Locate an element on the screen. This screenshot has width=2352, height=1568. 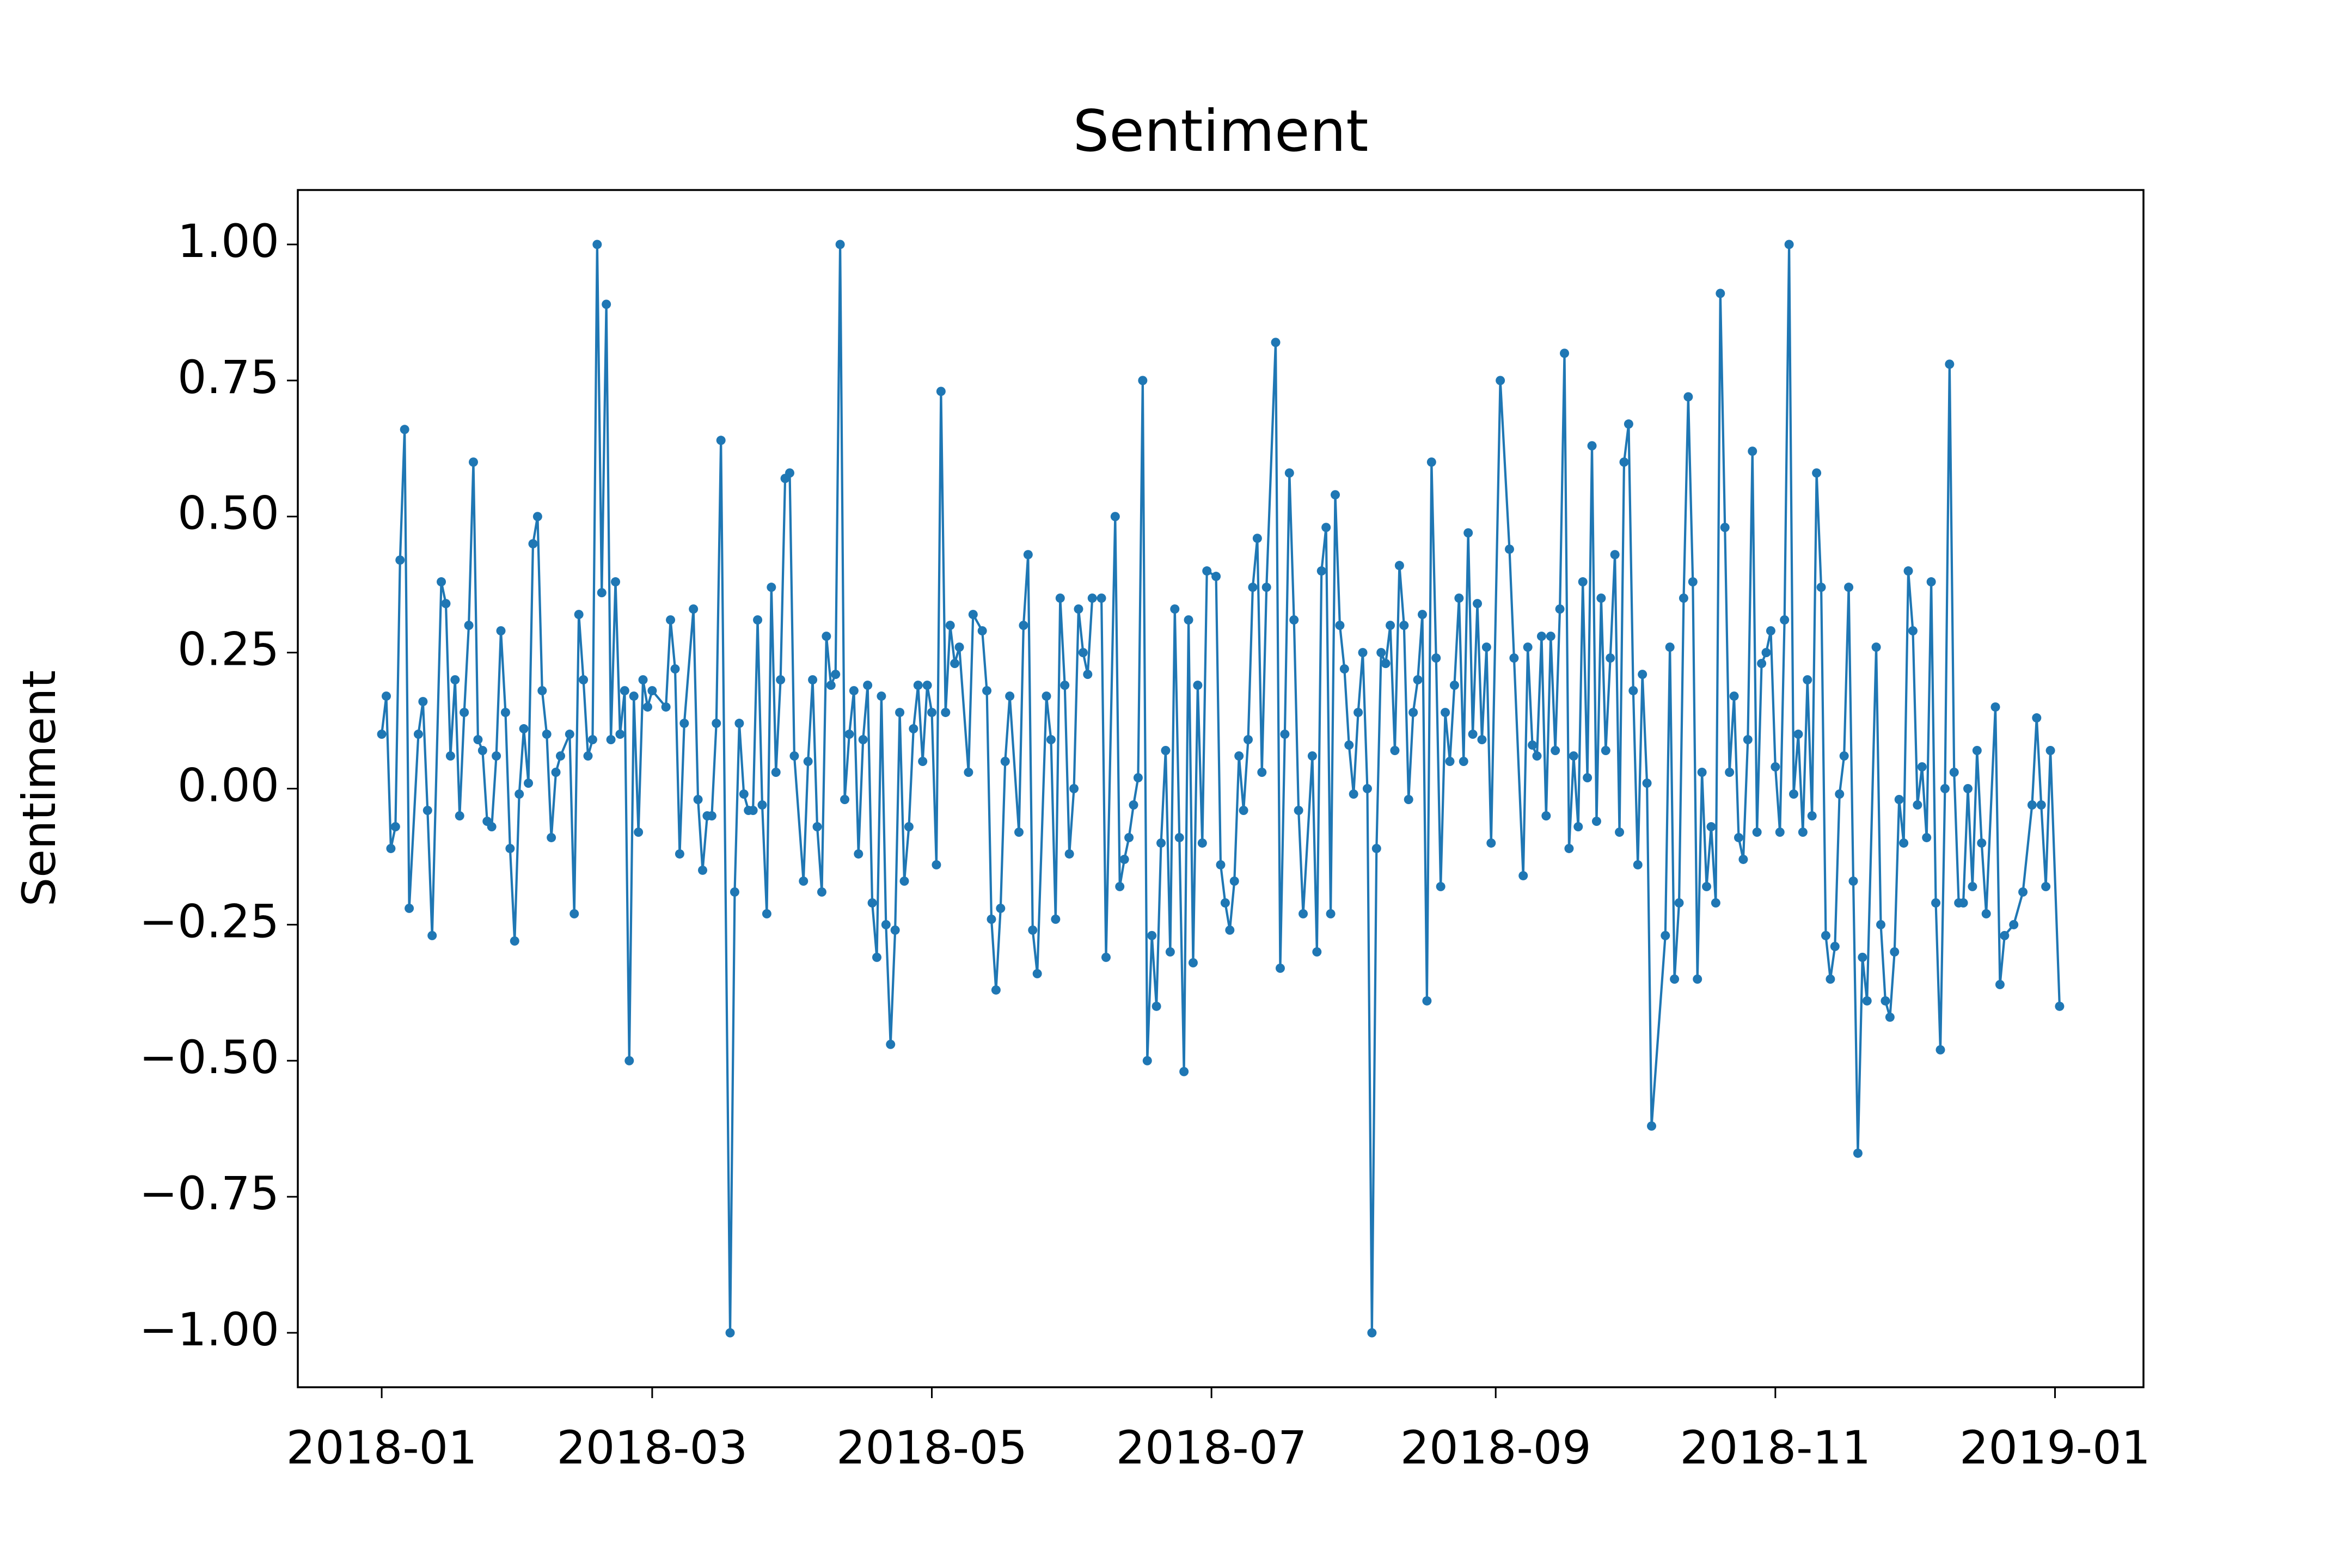
y-tick-label: −0.50 is located at coordinates (209, 1057).